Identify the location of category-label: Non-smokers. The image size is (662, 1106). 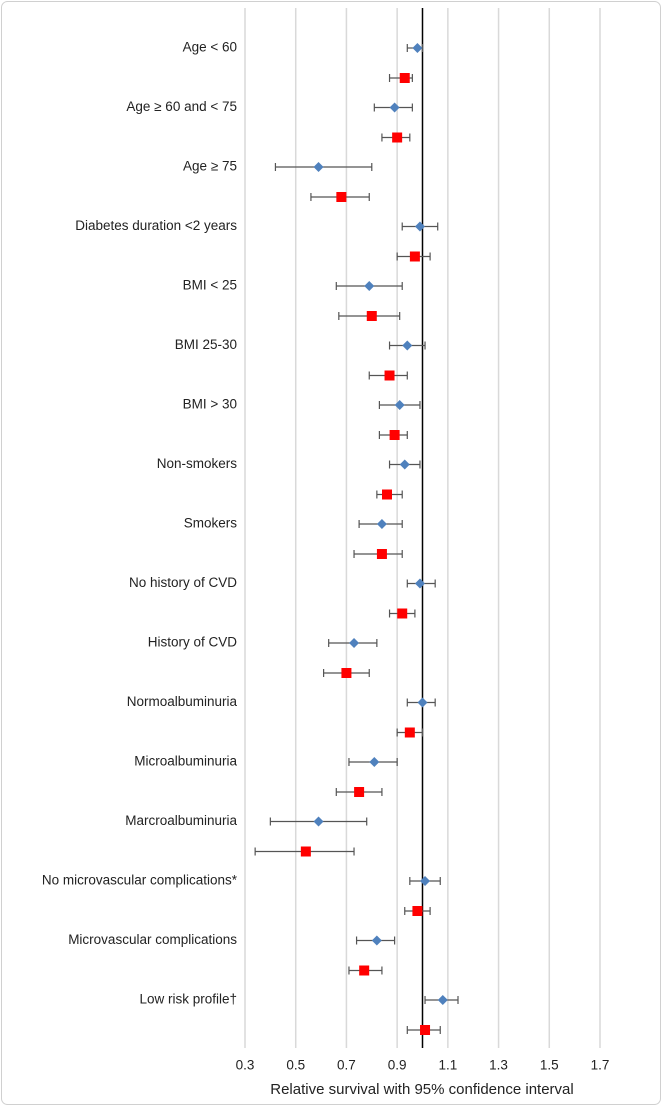
(197, 463).